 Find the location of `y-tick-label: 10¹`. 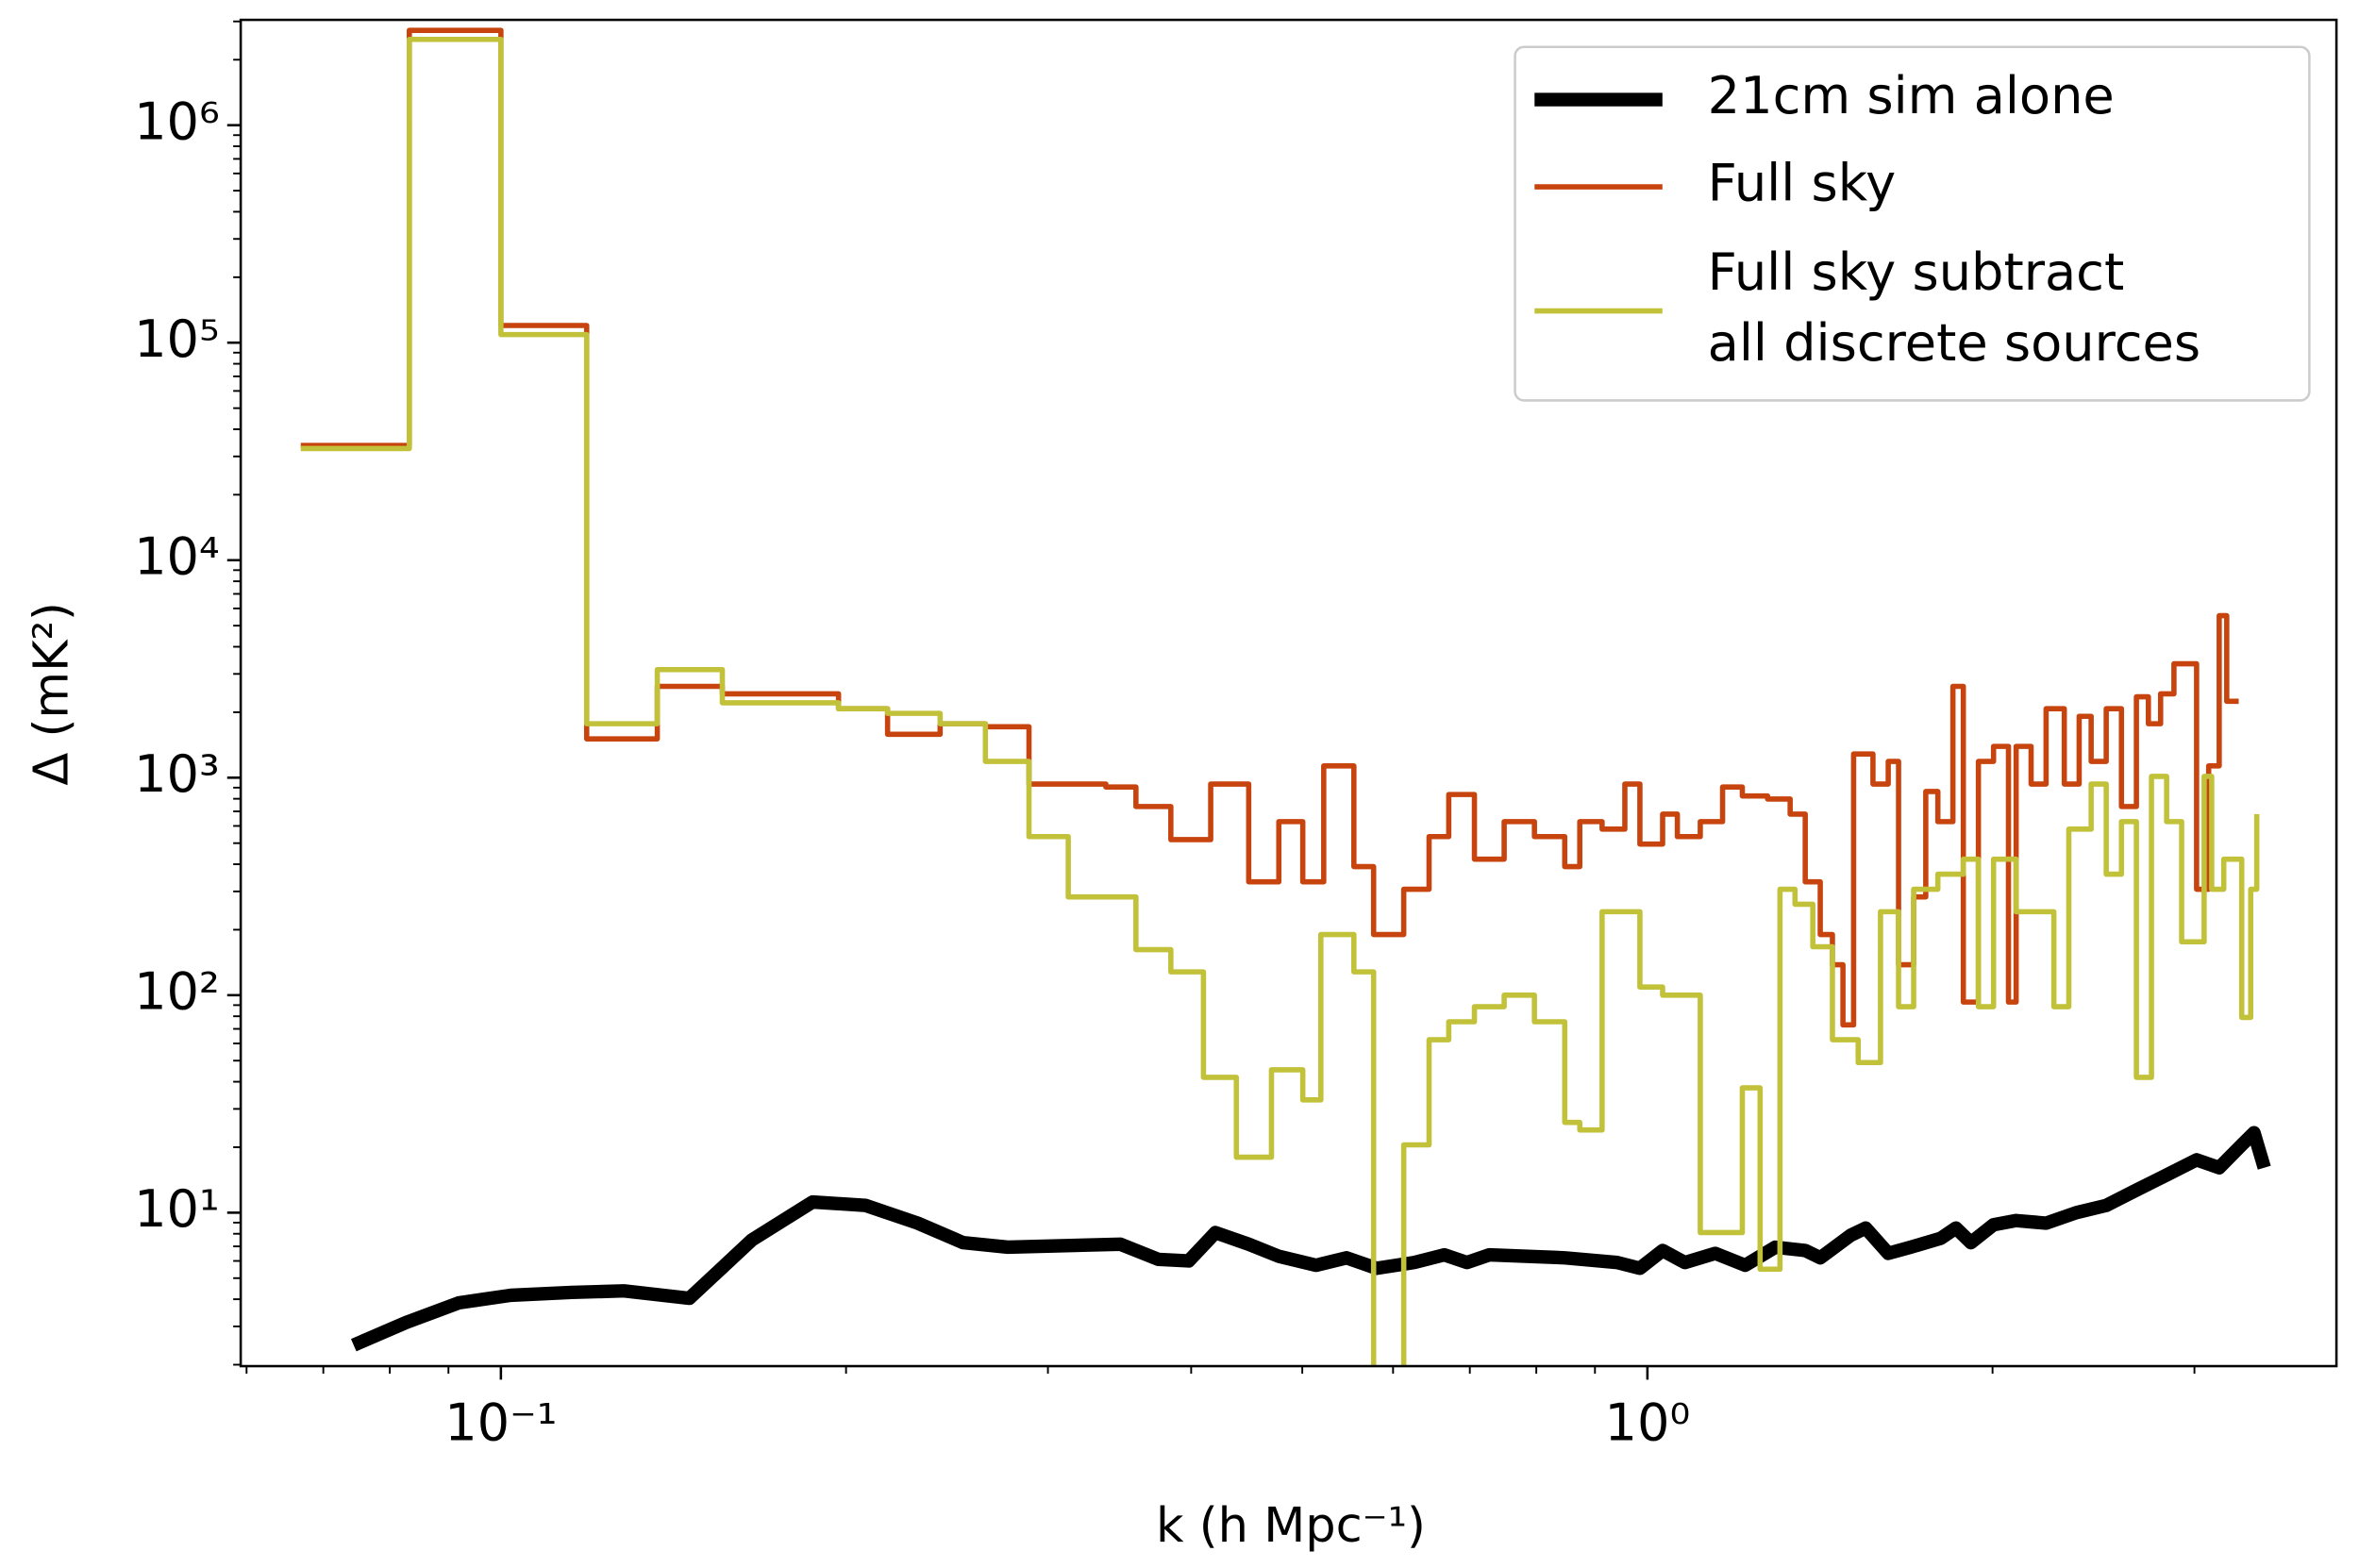

y-tick-label: 10¹ is located at coordinates (177, 1209).